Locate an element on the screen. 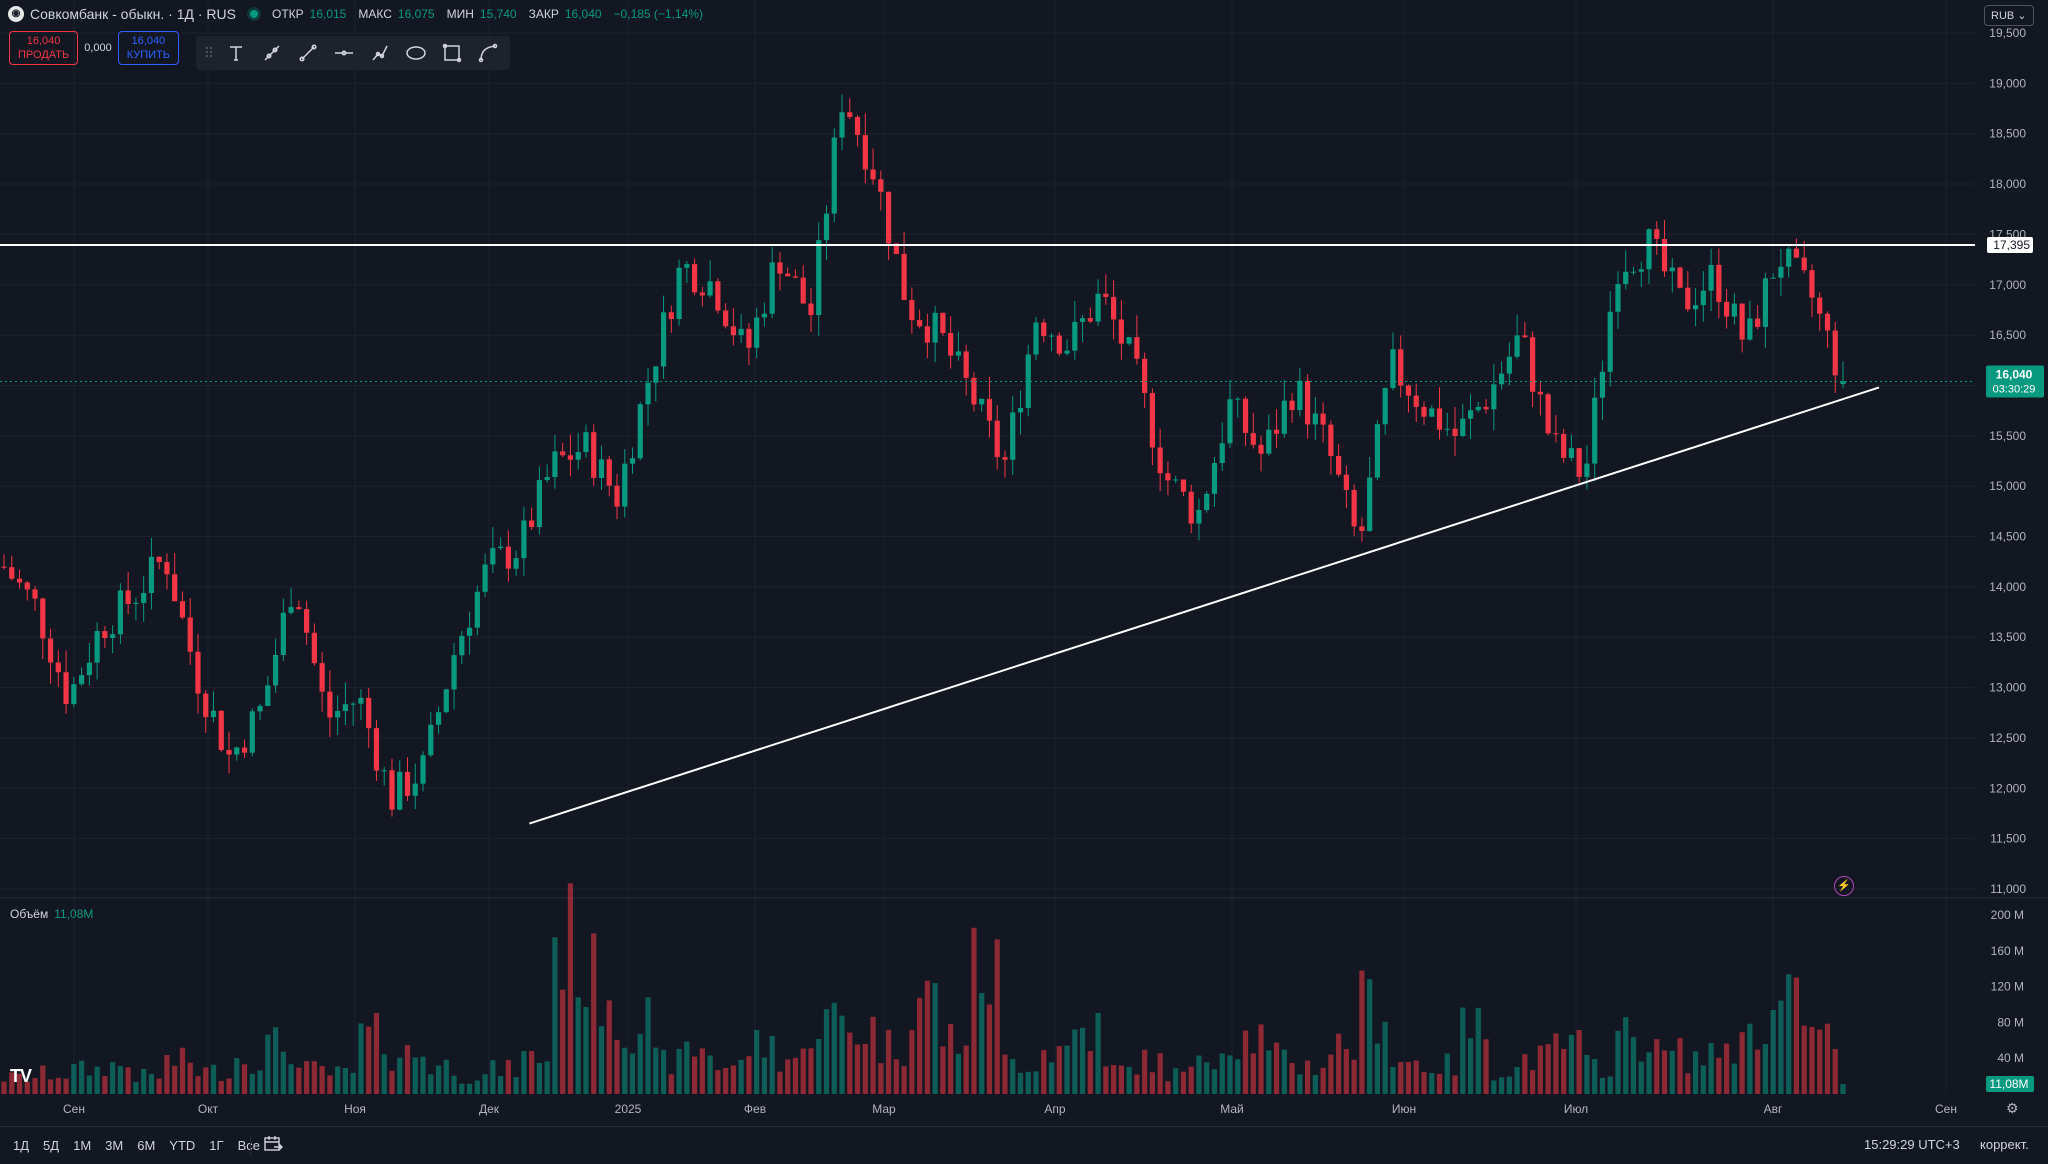 The height and width of the screenshot is (1164, 2048). buy-button: 16,040 КУПИТЬ is located at coordinates (148, 48).